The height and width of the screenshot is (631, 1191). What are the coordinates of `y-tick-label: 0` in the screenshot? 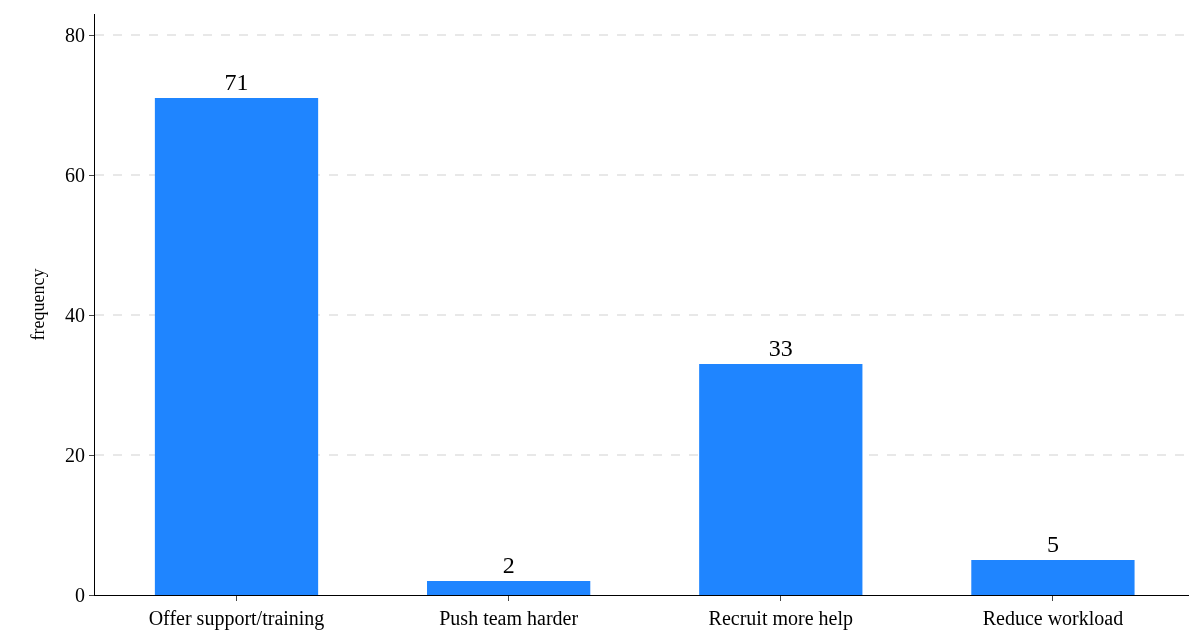 It's located at (80, 595).